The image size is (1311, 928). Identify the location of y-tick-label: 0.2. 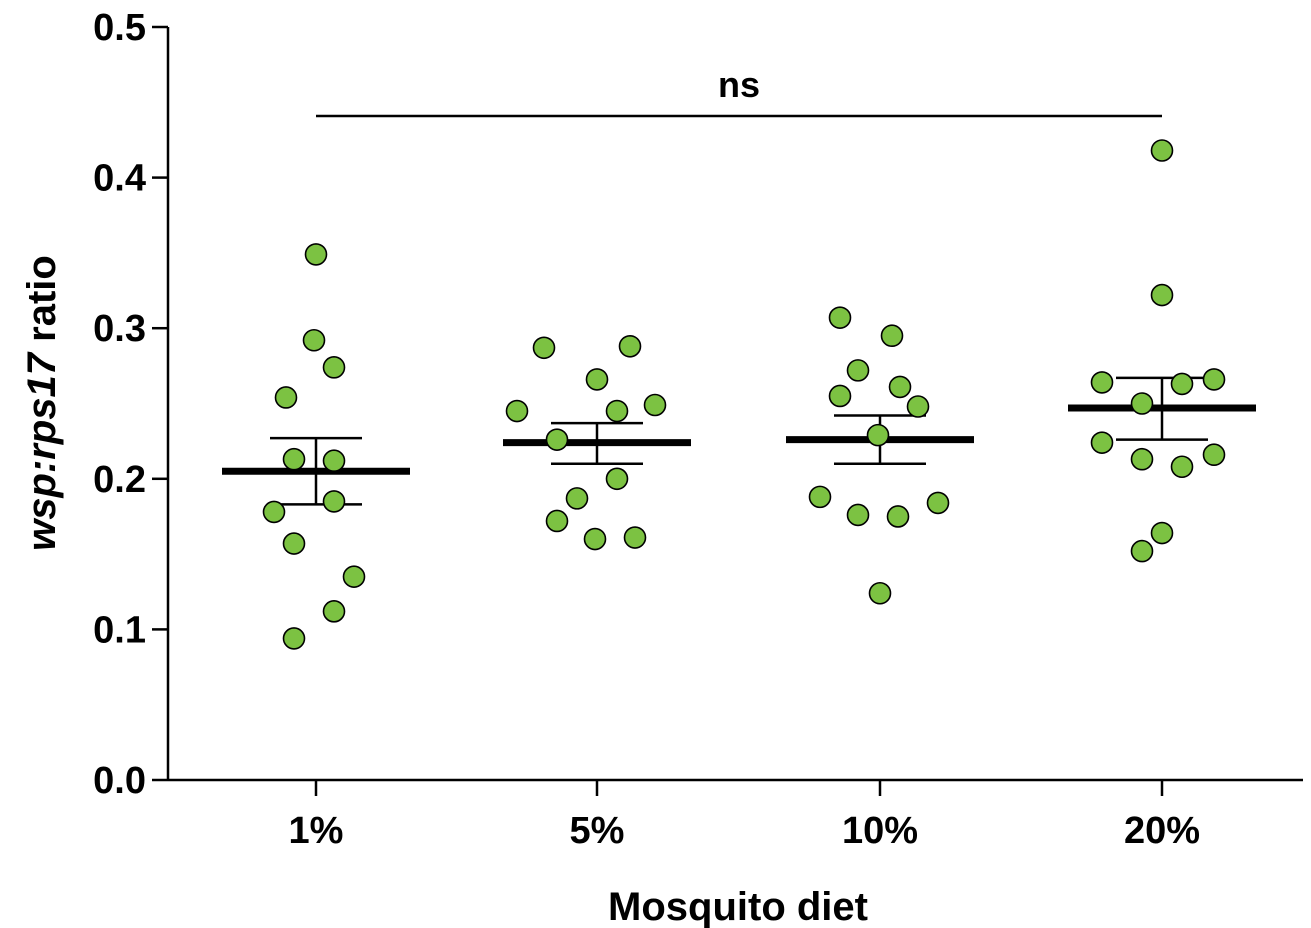
(119, 480).